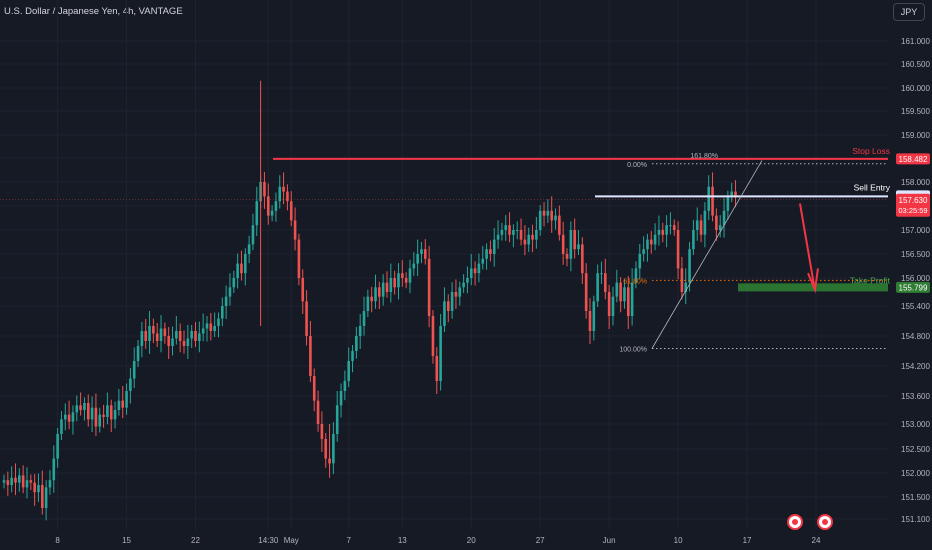 The height and width of the screenshot is (550, 932). Describe the element at coordinates (870, 280) in the screenshot. I see `take-profit-label: Take Profit` at that location.